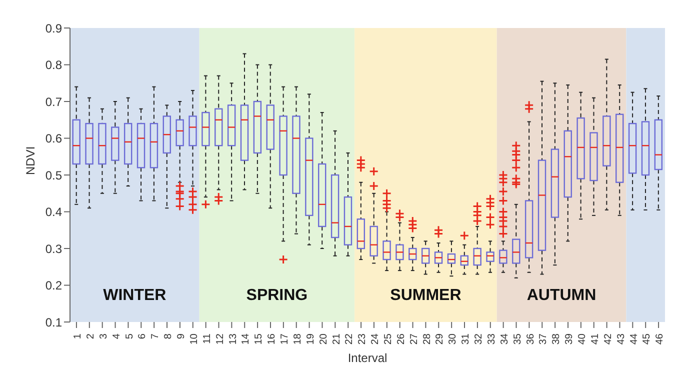 The width and height of the screenshot is (681, 372). What do you see at coordinates (427, 339) in the screenshot?
I see `x-tick-label: 28` at bounding box center [427, 339].